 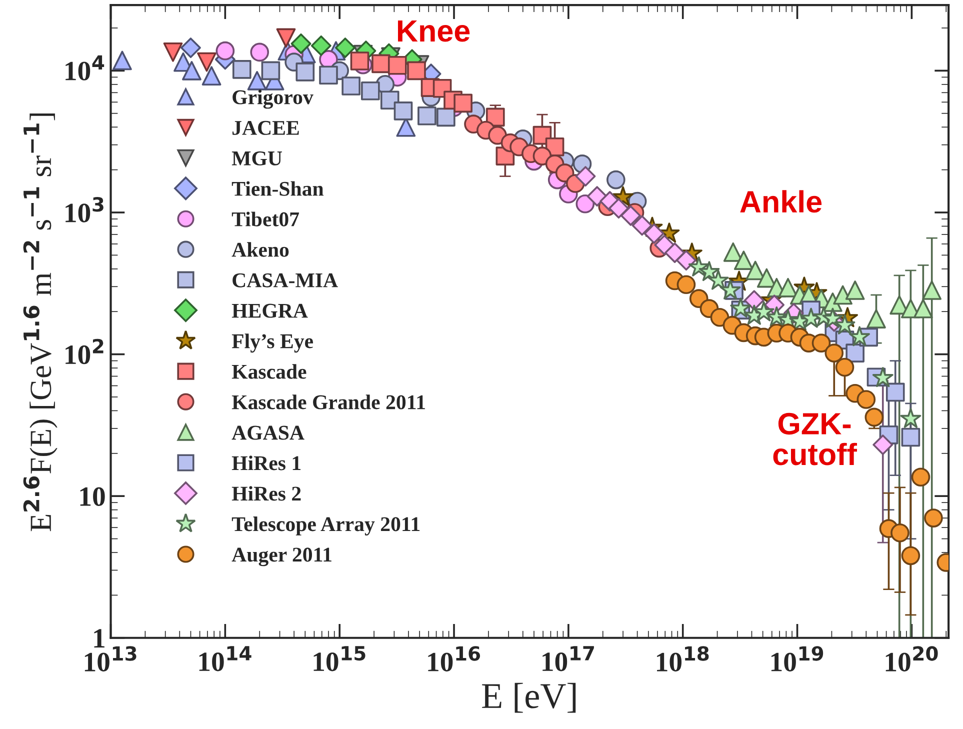 I want to click on x-tick-label: 10$^{18}$, so click(x=683, y=659).